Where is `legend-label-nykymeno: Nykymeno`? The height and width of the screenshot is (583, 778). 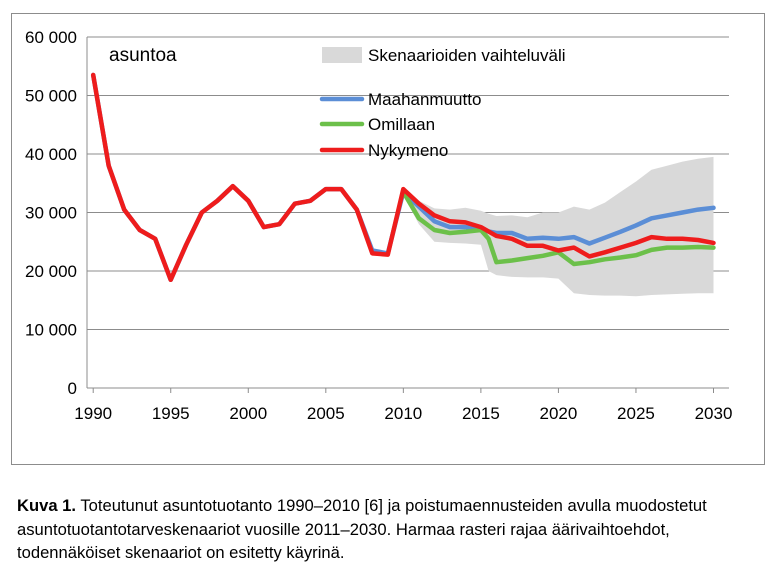
legend-label-nykymeno: Nykymeno is located at coordinates (408, 150).